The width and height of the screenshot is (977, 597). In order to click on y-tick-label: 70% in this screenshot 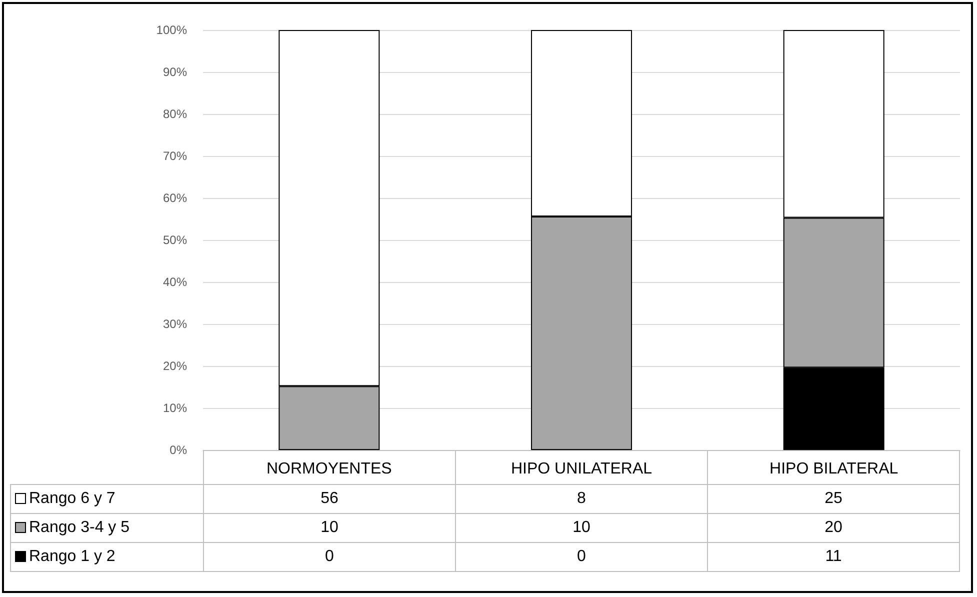, I will do `click(175, 156)`.